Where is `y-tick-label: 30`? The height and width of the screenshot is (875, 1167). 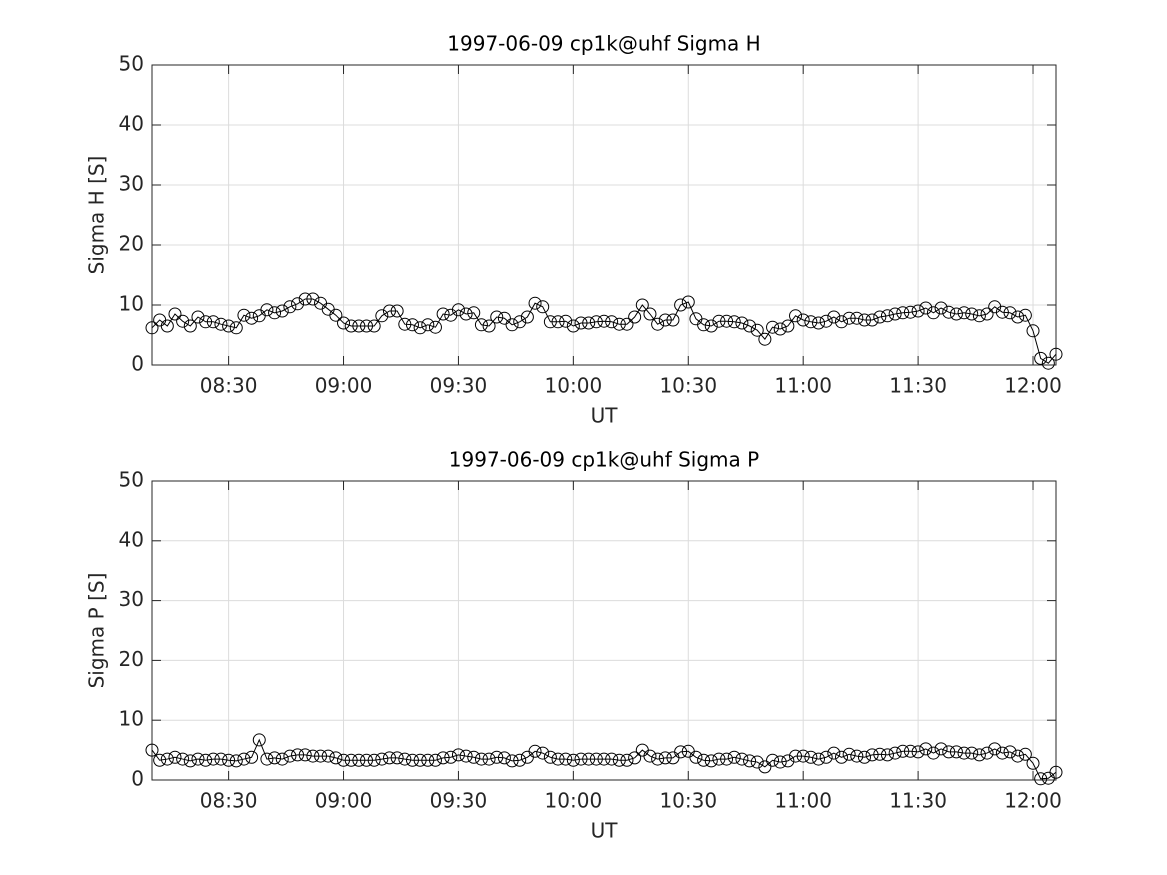
y-tick-label: 30 is located at coordinates (131, 599).